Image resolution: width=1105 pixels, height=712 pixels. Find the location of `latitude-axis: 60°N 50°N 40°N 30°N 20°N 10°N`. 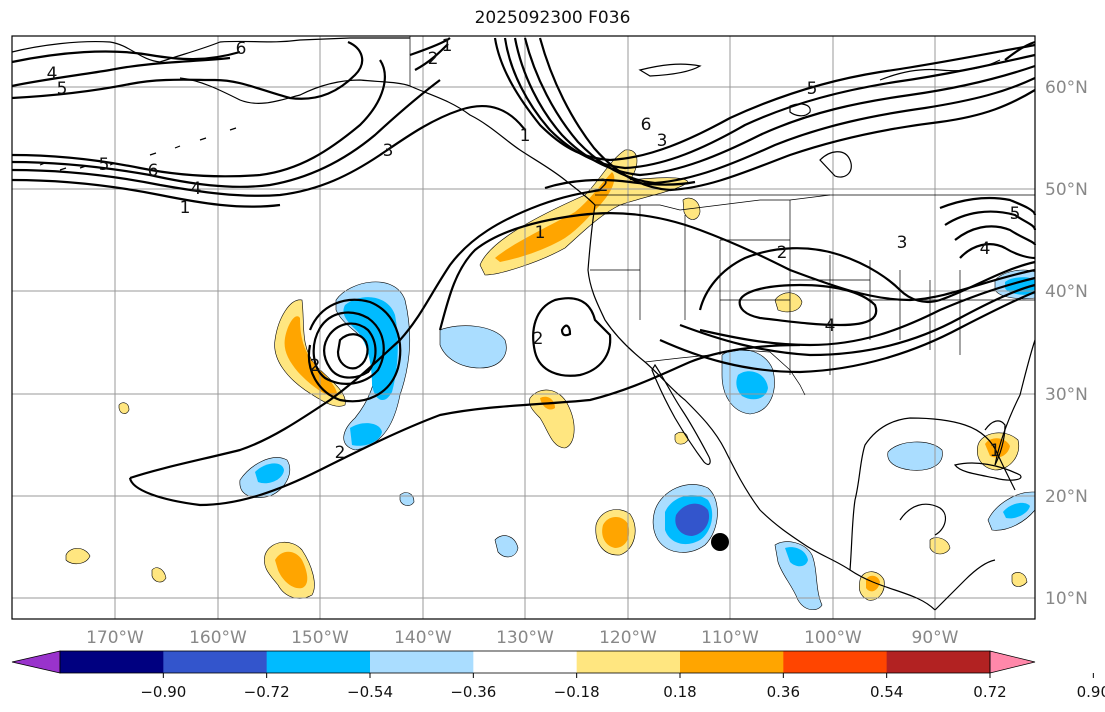

latitude-axis: 60°N 50°N 40°N 30°N 20°N 10°N is located at coordinates (1066, 343).